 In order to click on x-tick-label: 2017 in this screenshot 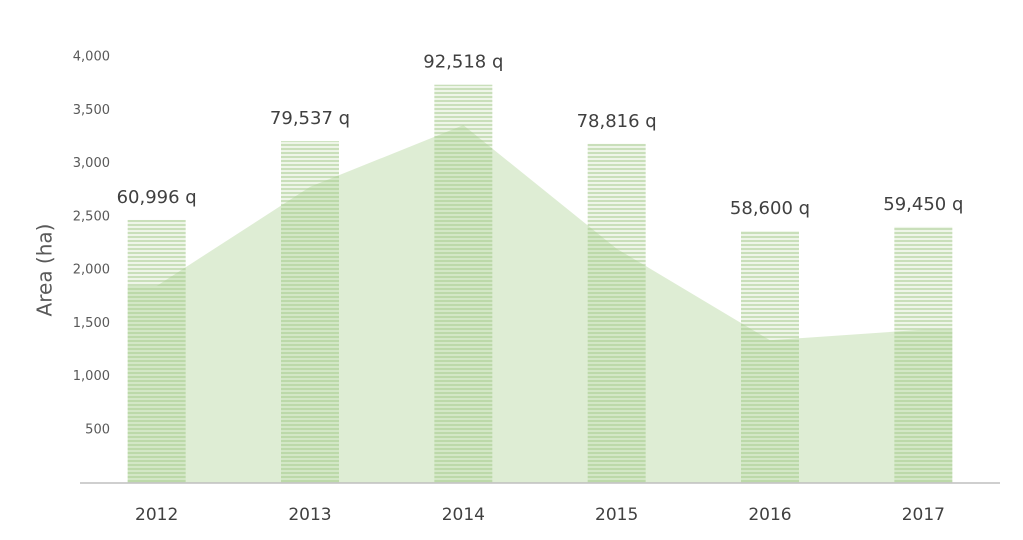, I will do `click(923, 515)`.